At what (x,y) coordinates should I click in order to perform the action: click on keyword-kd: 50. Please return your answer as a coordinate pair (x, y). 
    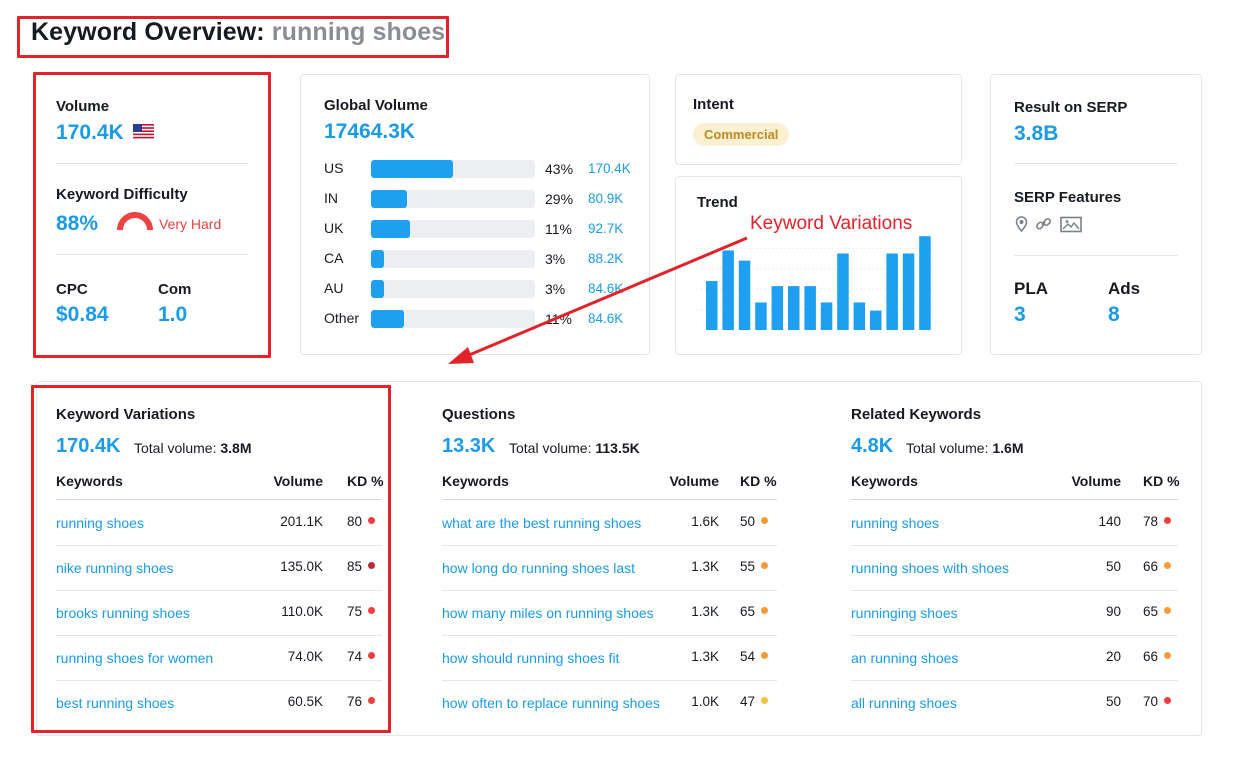
    Looking at the image, I should click on (748, 521).